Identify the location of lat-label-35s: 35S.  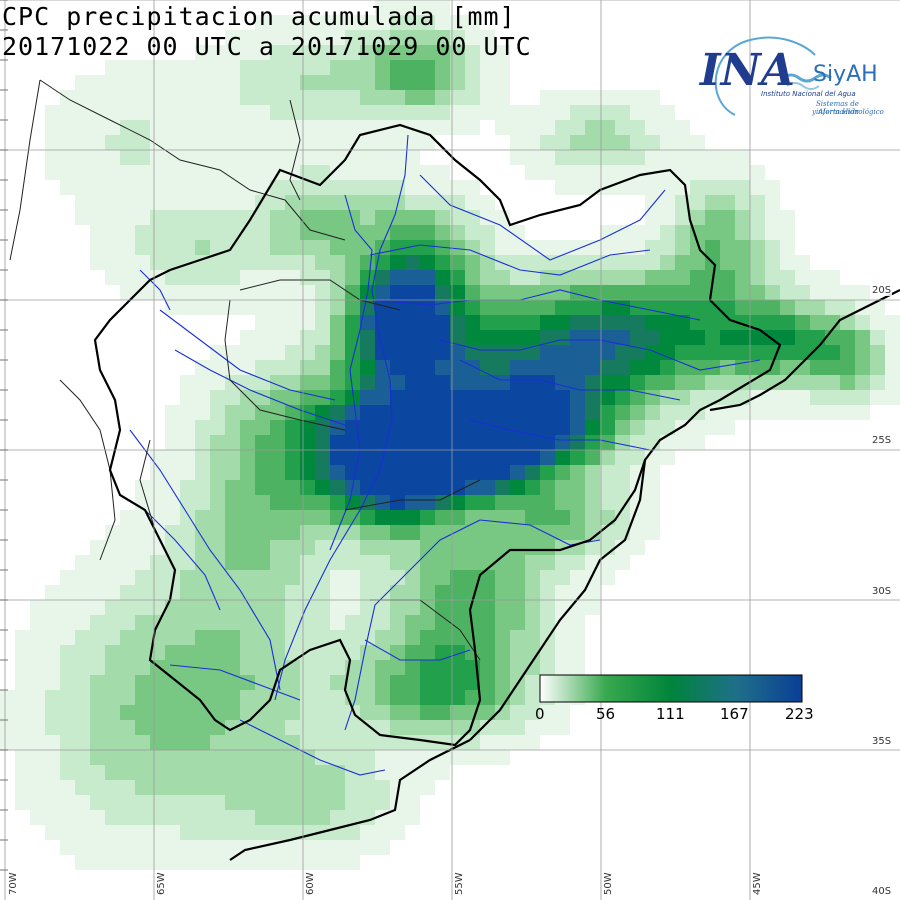
(882, 741).